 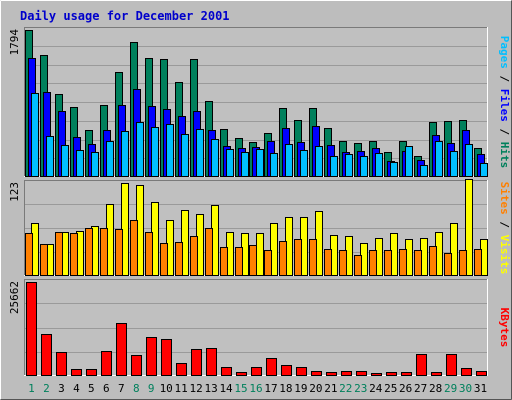 I want to click on x-tick-label-12: 12, so click(x=196, y=388).